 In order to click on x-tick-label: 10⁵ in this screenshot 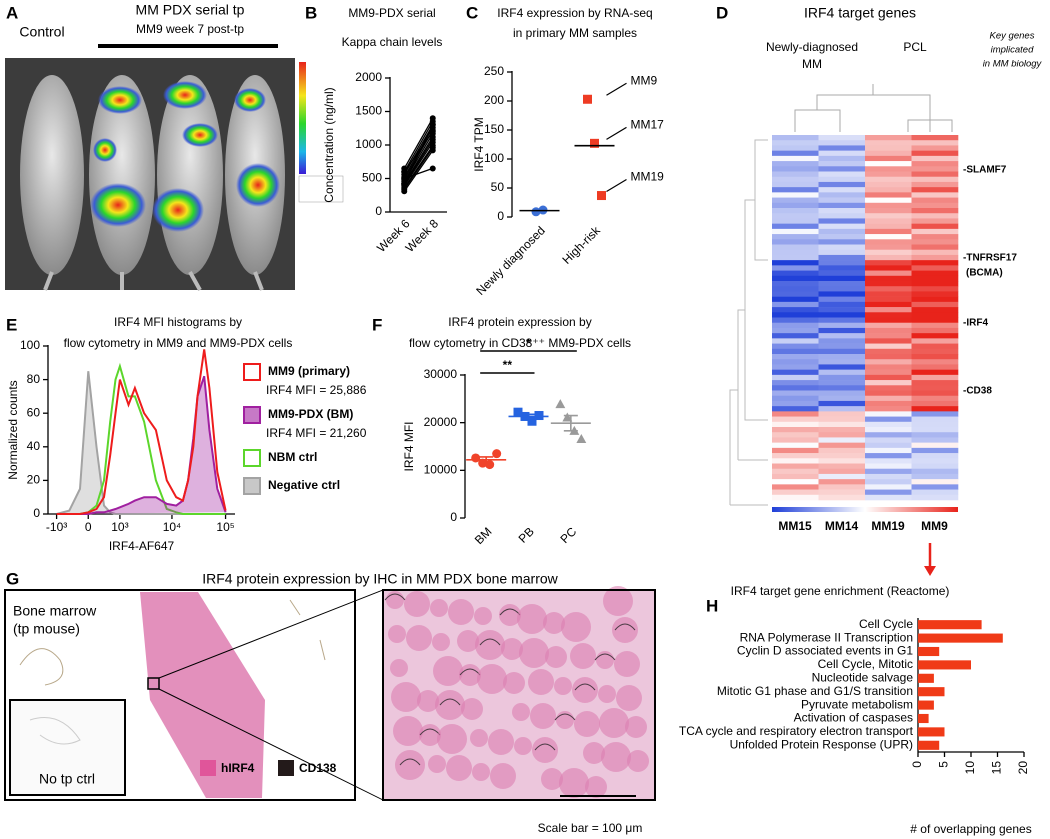, I will do `click(225, 527)`.